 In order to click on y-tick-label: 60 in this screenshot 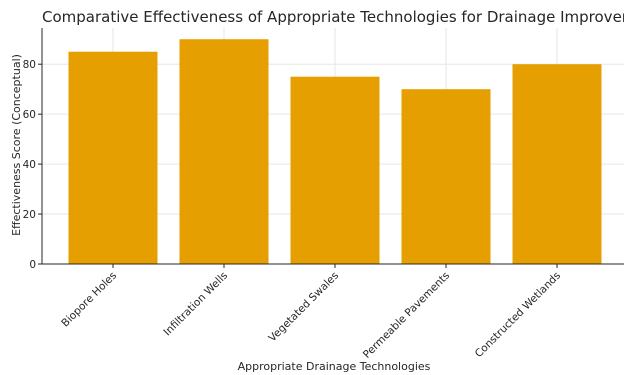, I will do `click(29, 115)`.